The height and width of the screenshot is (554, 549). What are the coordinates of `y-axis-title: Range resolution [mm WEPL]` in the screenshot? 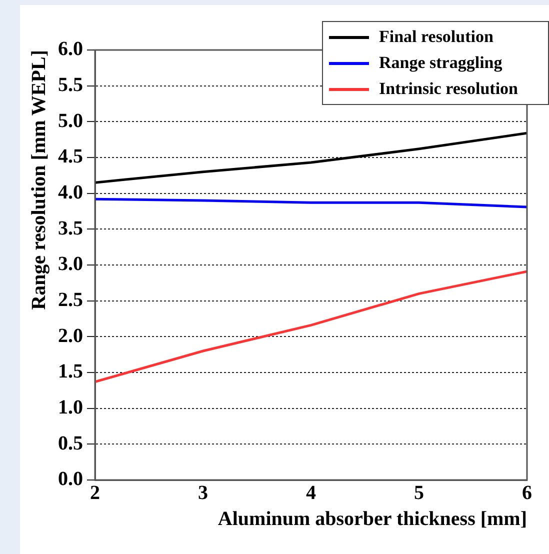 It's located at (39, 180).